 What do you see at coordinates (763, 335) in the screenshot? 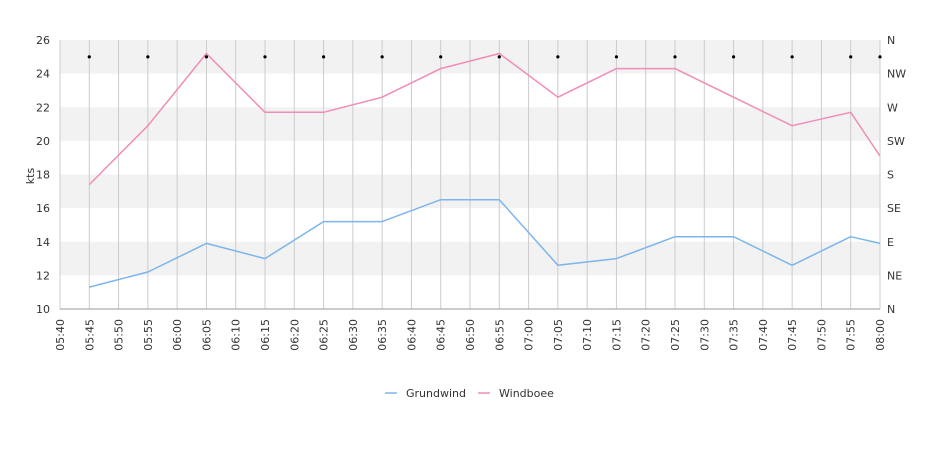
I see `x-tick-label: 07:40` at bounding box center [763, 335].